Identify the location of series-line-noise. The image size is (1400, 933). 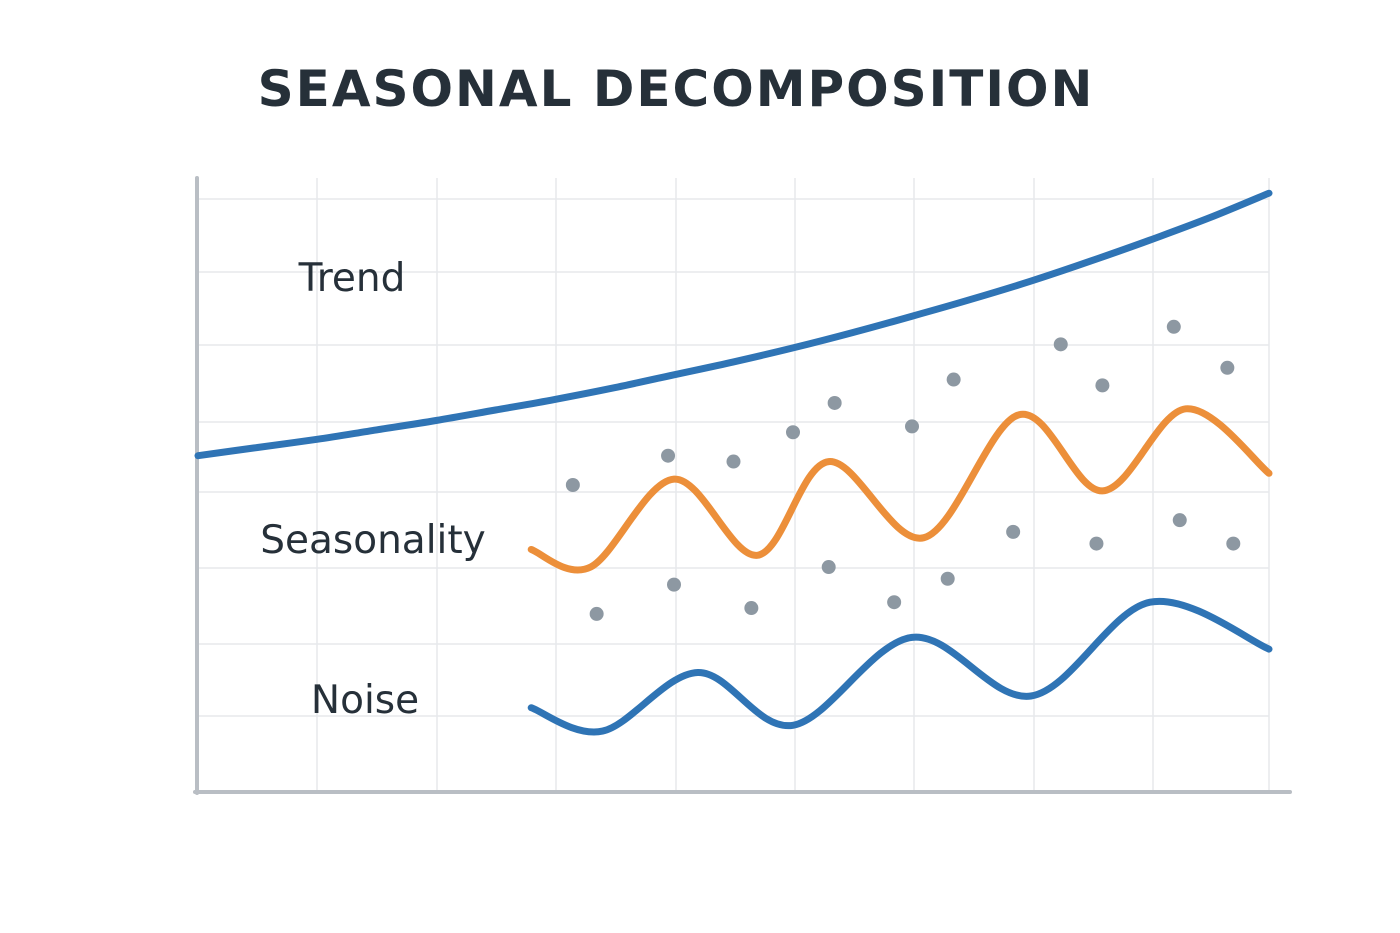
(900, 666).